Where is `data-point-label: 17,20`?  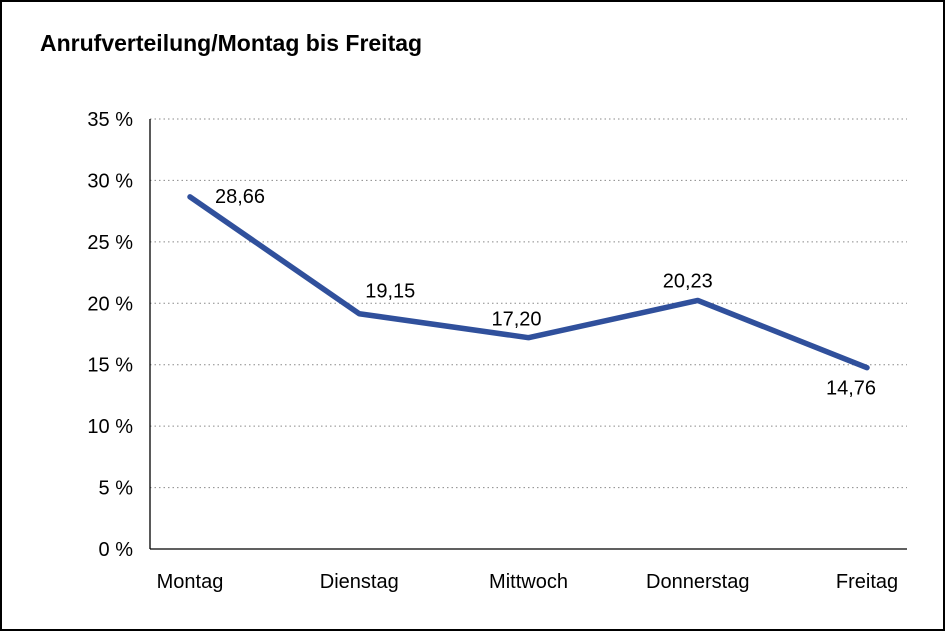 data-point-label: 17,20 is located at coordinates (516, 320).